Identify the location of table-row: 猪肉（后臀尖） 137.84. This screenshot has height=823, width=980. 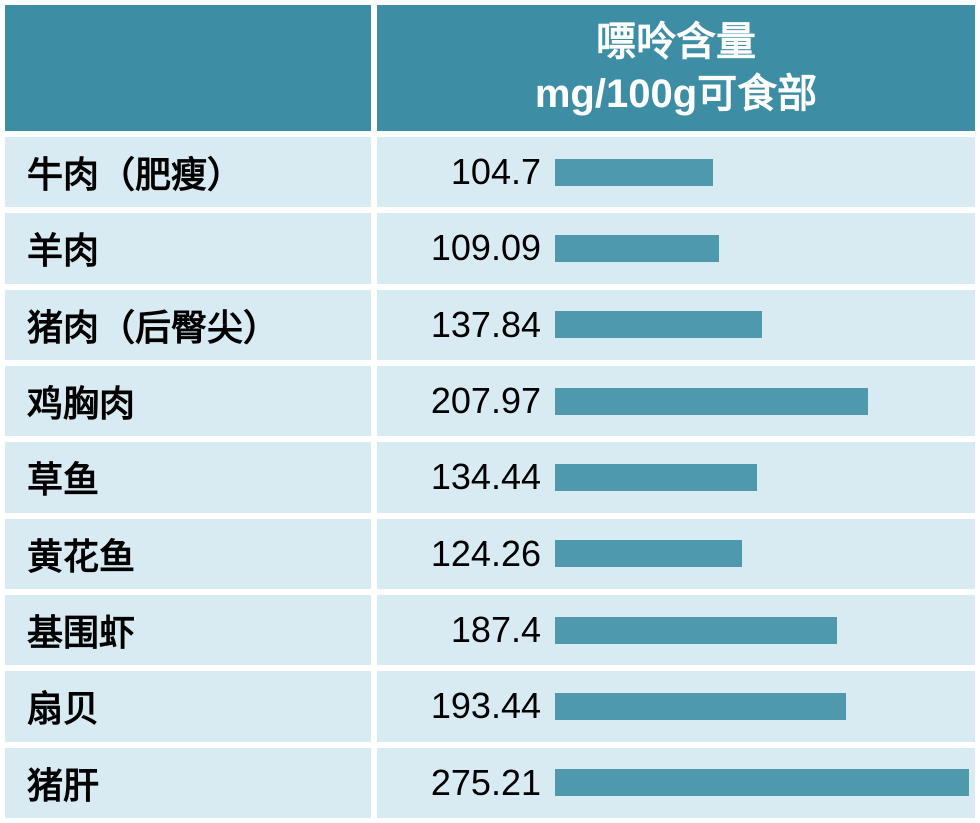
(490, 324).